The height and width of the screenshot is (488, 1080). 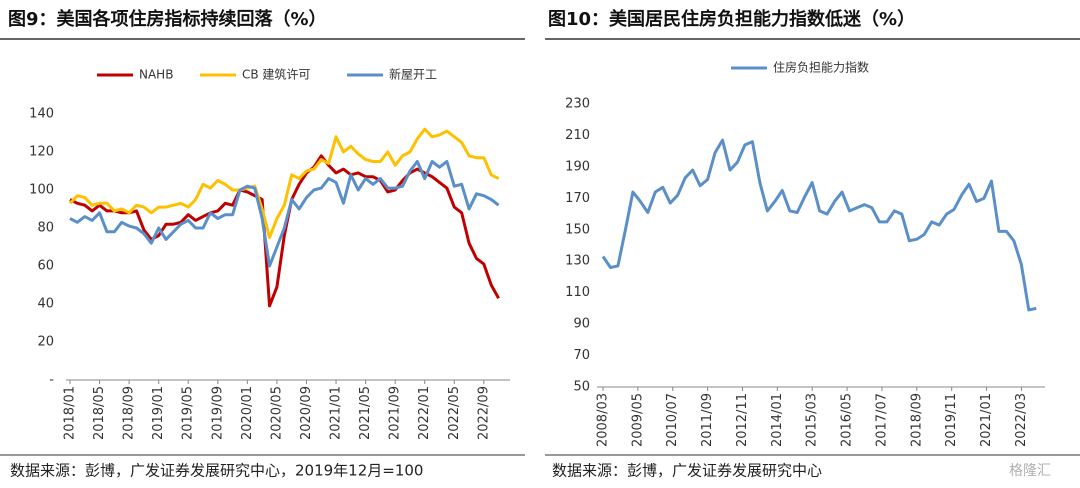 I want to click on legend-label: 住房负担能力指数, so click(x=821, y=67).